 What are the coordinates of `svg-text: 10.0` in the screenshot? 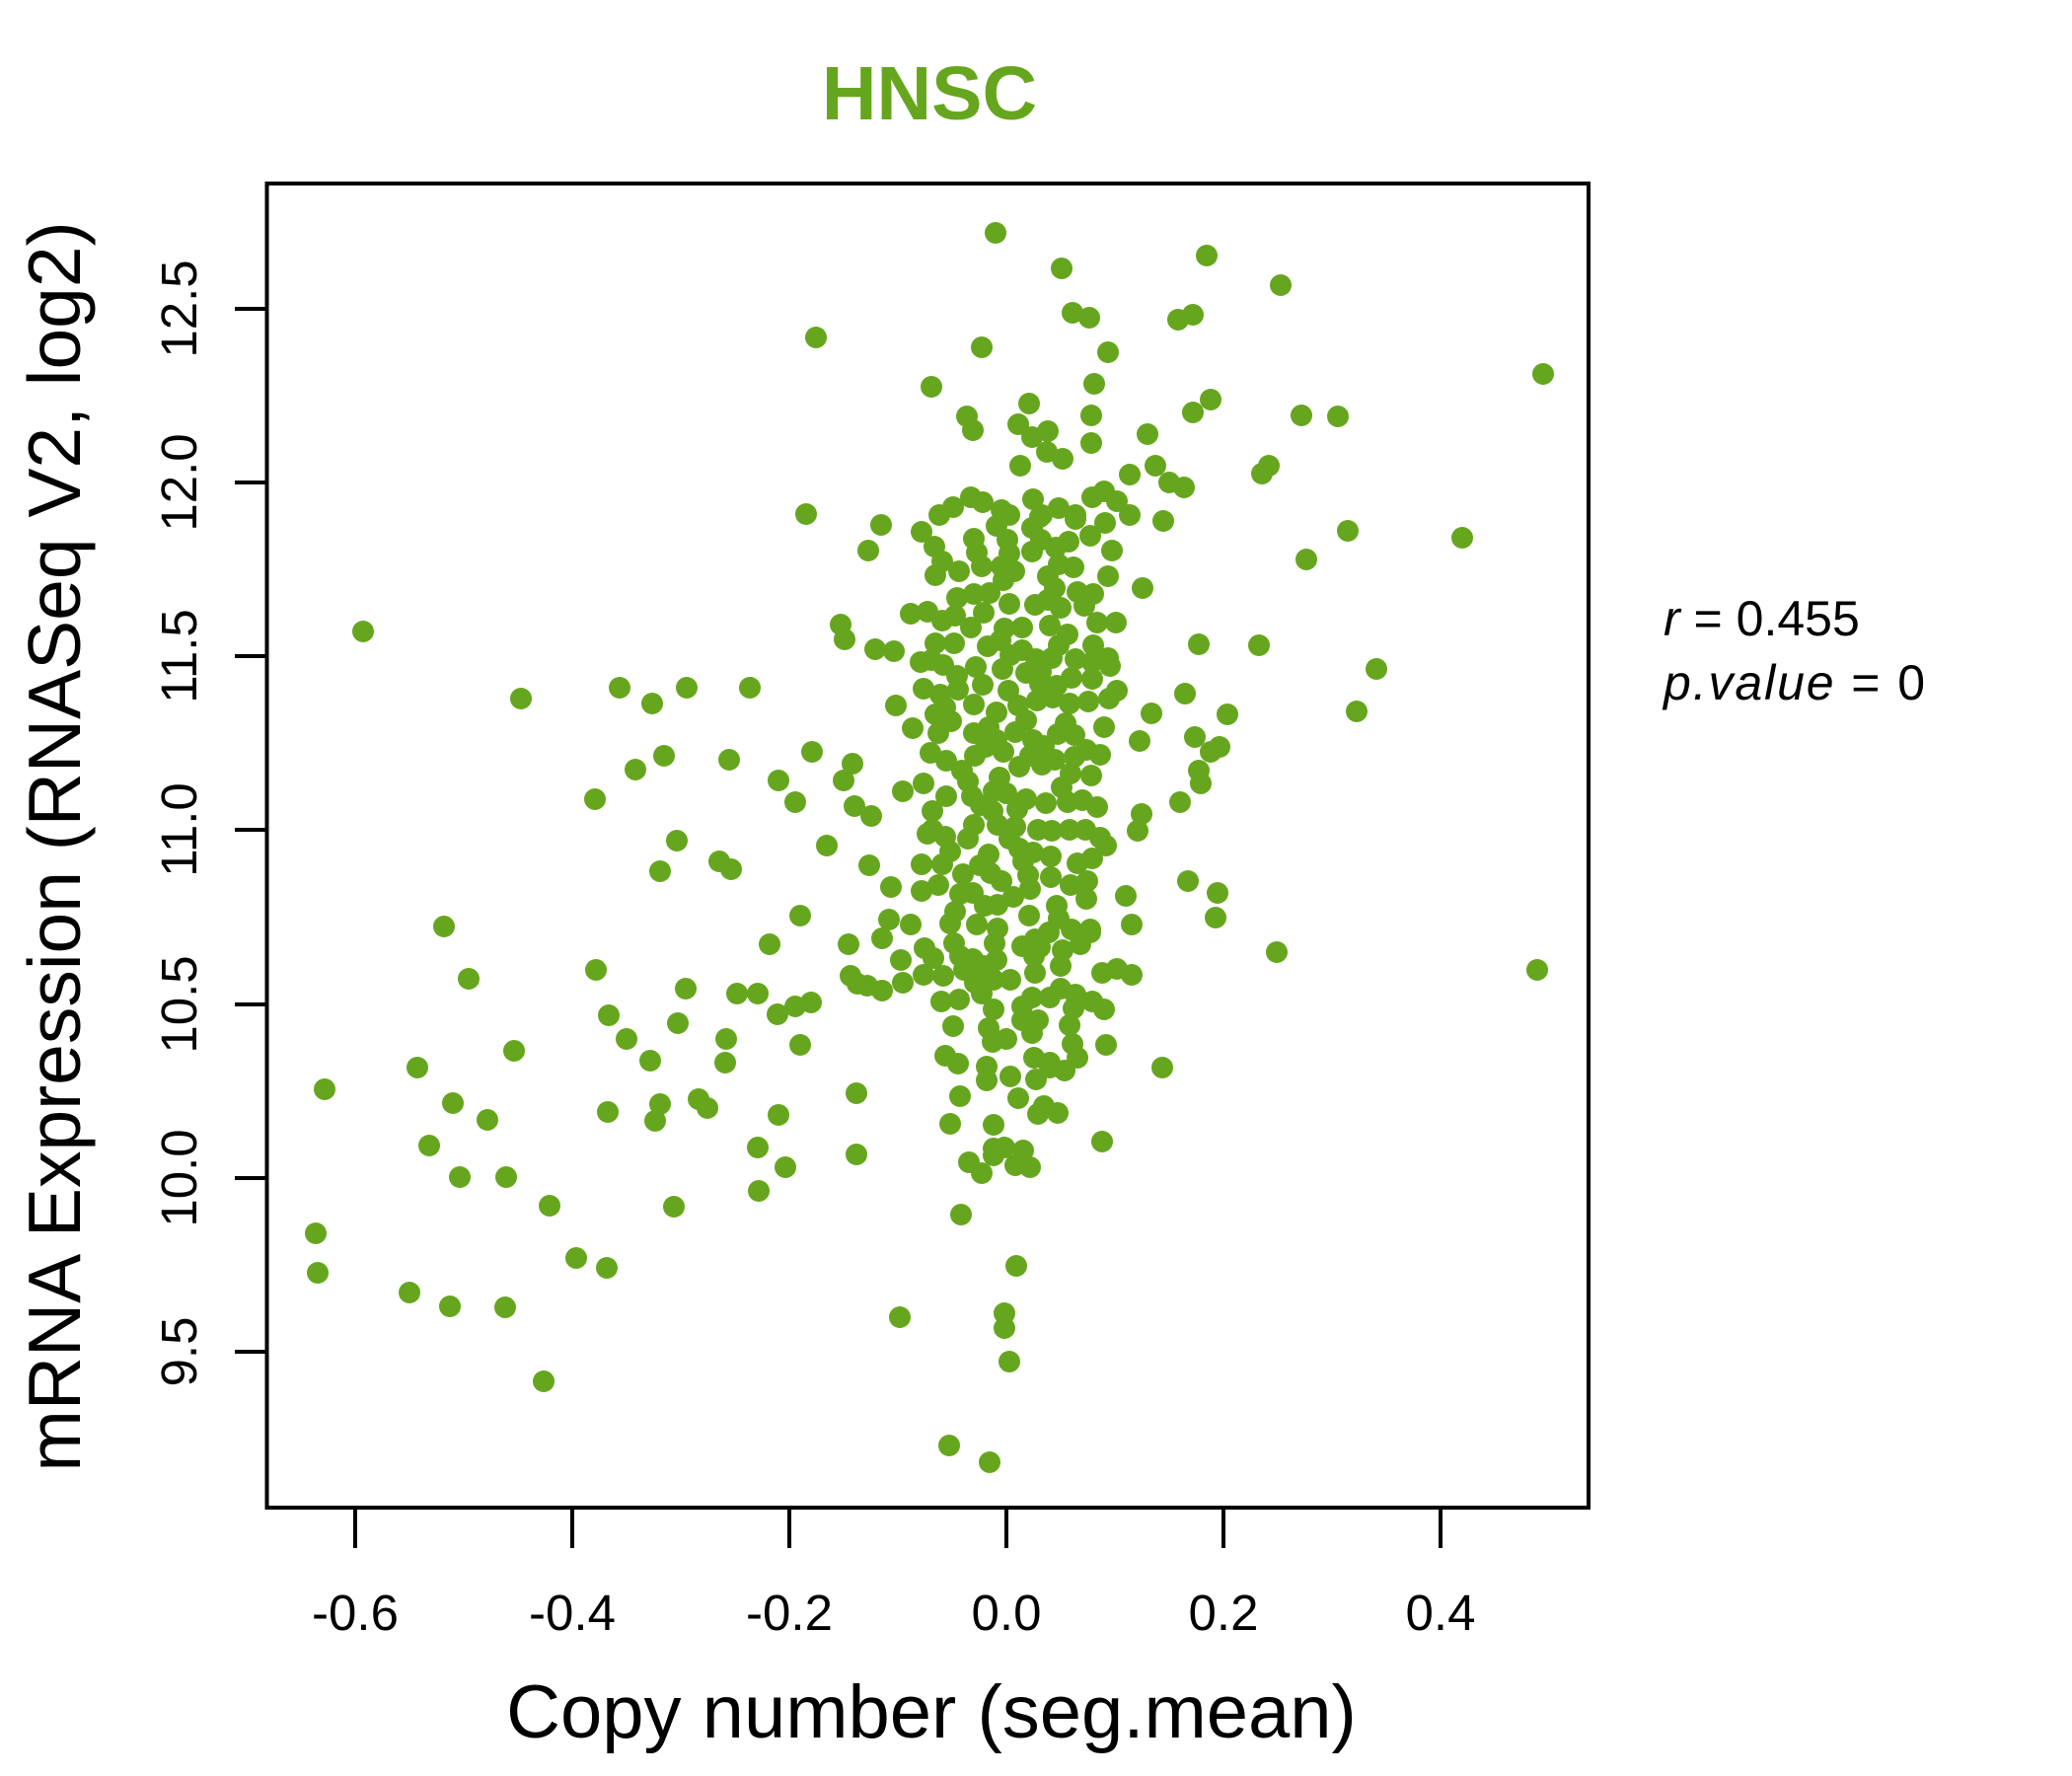 It's located at (179, 1178).